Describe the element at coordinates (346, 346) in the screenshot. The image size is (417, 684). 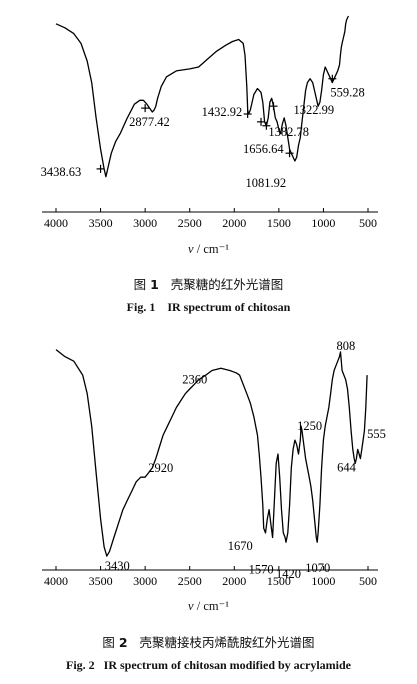
I see `peak-label: 808` at that location.